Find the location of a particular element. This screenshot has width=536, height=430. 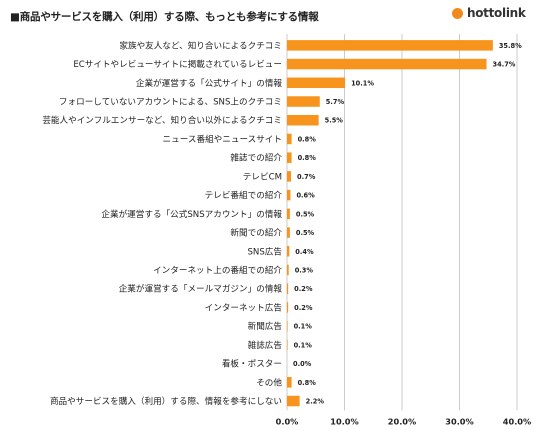

x-tick-label: 40.0% is located at coordinates (517, 421).